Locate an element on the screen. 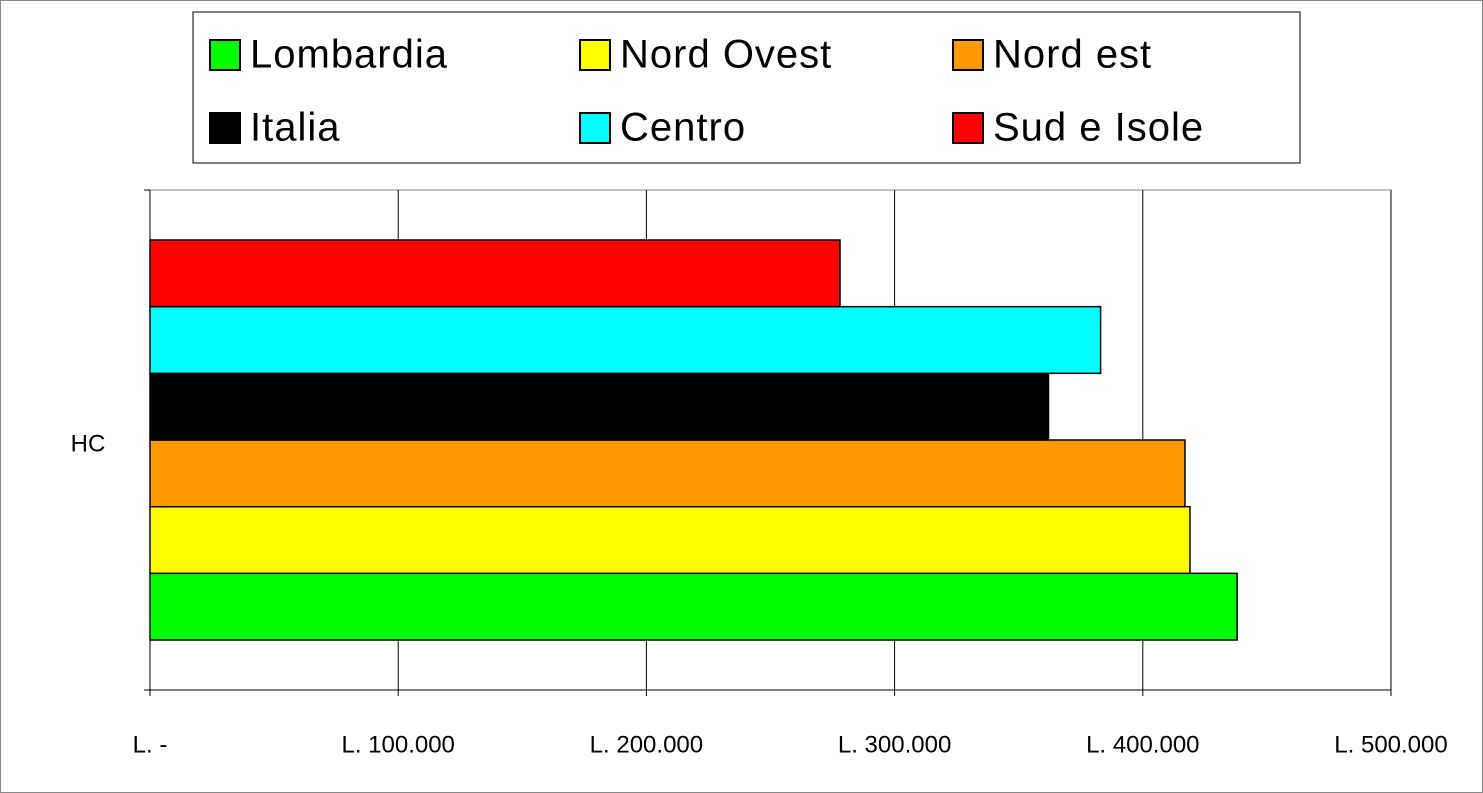 The height and width of the screenshot is (793, 1483). y-tick-label: HC is located at coordinates (88, 443).